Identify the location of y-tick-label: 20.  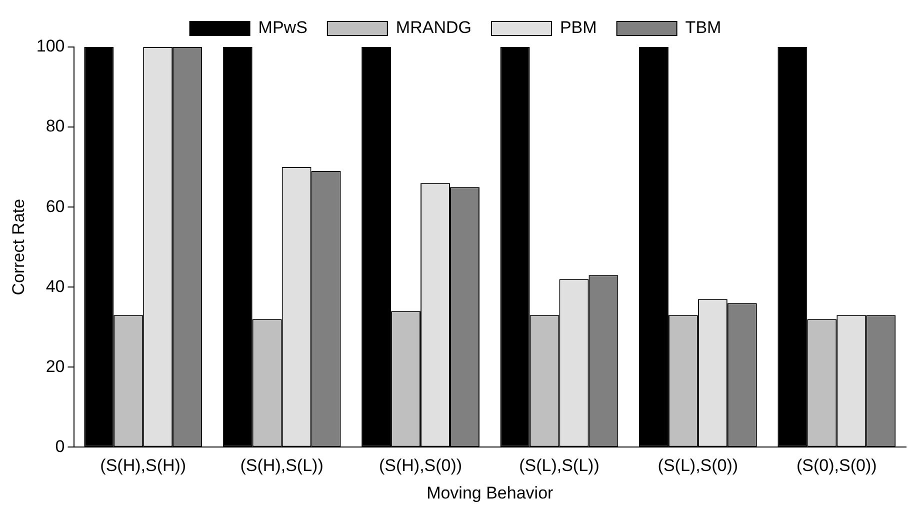
(55, 366).